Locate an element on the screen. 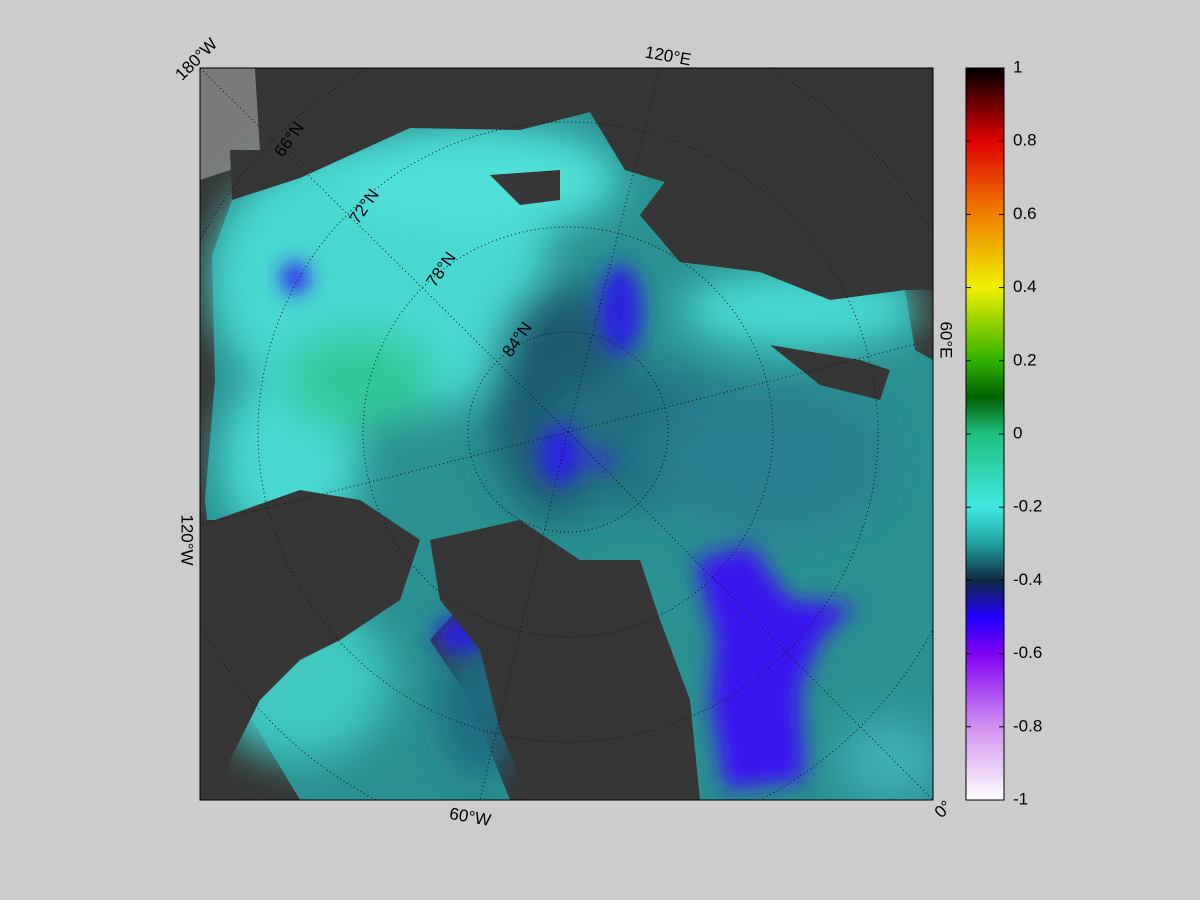  siberia-islands is located at coordinates (525, 187).